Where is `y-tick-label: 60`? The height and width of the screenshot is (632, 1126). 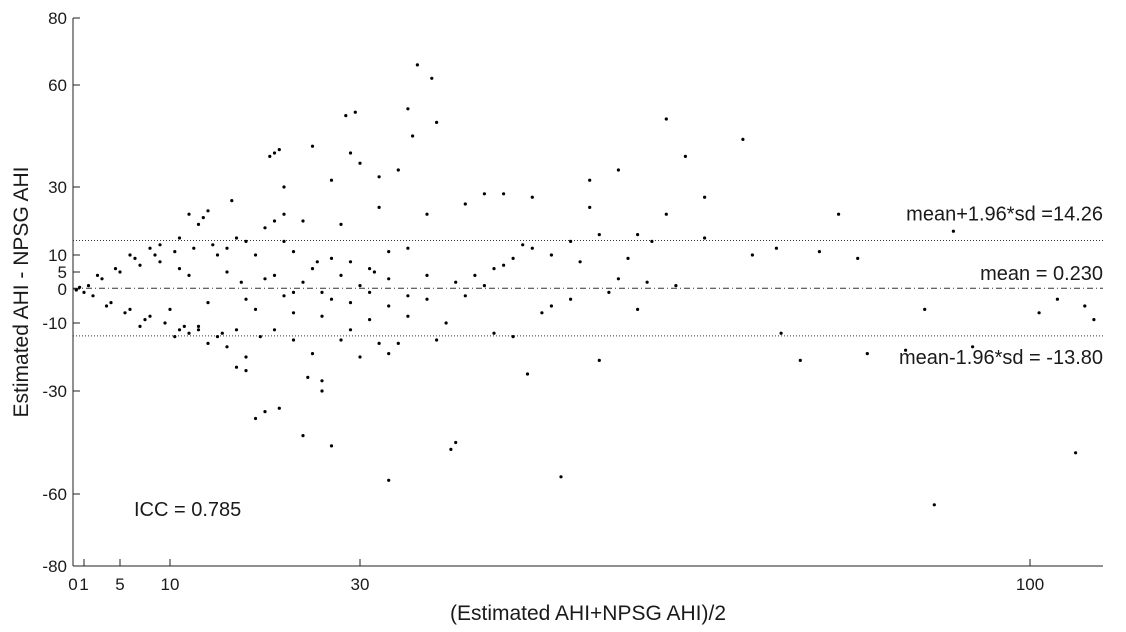
y-tick-label: 60 is located at coordinates (57, 85).